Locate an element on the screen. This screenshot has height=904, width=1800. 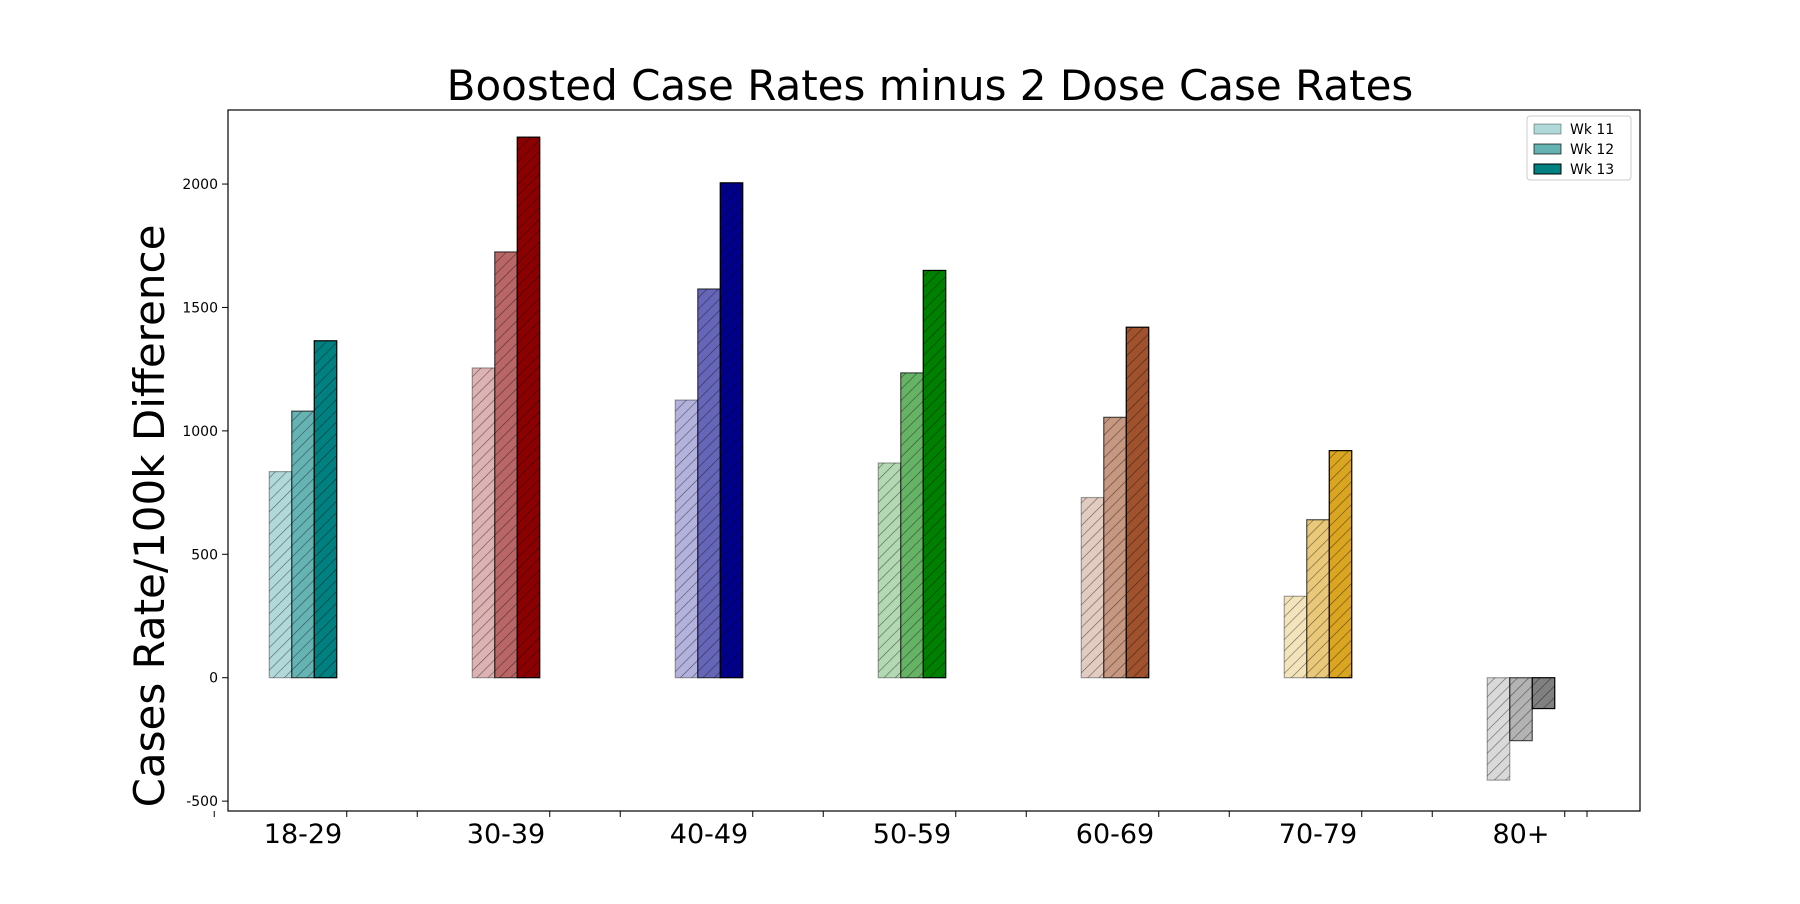
x-tick-label: 70-79 is located at coordinates (1318, 834).